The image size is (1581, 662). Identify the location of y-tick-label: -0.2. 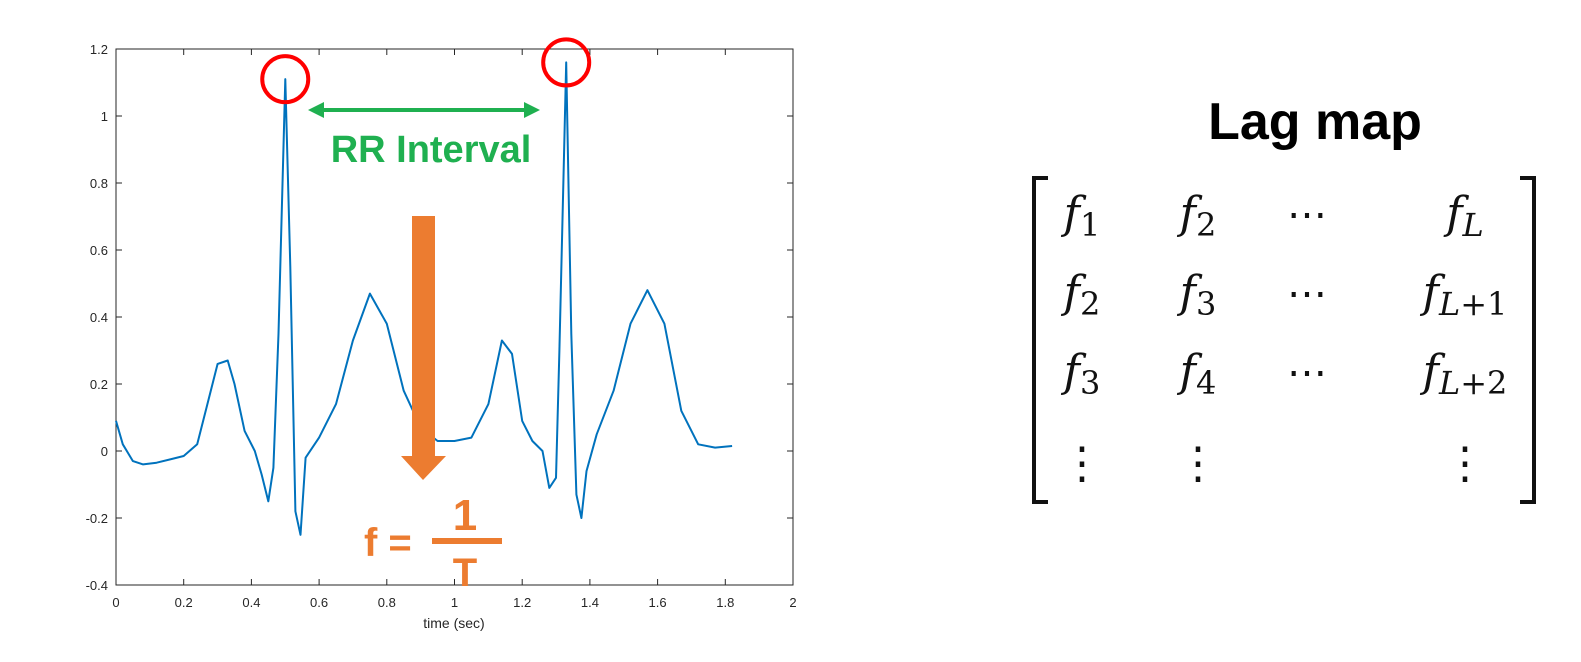
(97, 518).